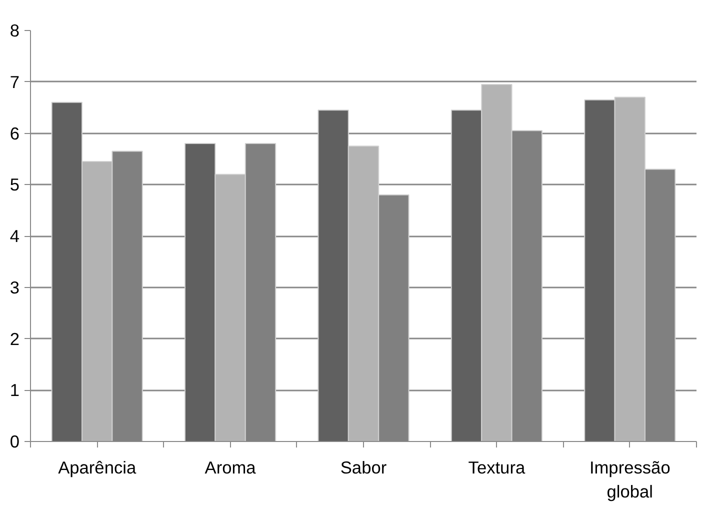 The image size is (726, 514). Describe the element at coordinates (497, 468) in the screenshot. I see `x-tick-label: Textura` at that location.